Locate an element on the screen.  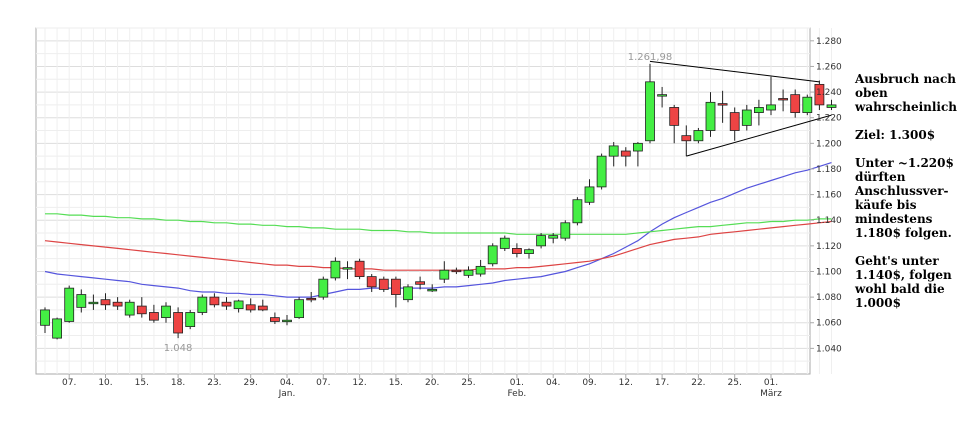
y-tick-label: 1.120 is located at coordinates (829, 247).